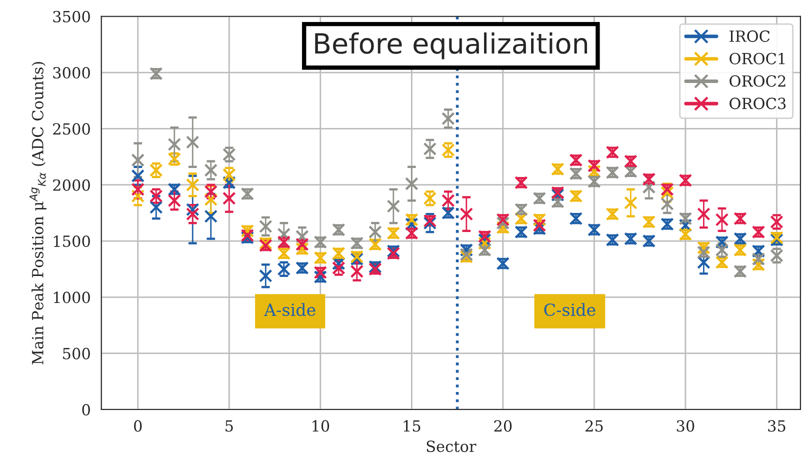  Describe the element at coordinates (685, 426) in the screenshot. I see `x-tick-label: 30` at that location.